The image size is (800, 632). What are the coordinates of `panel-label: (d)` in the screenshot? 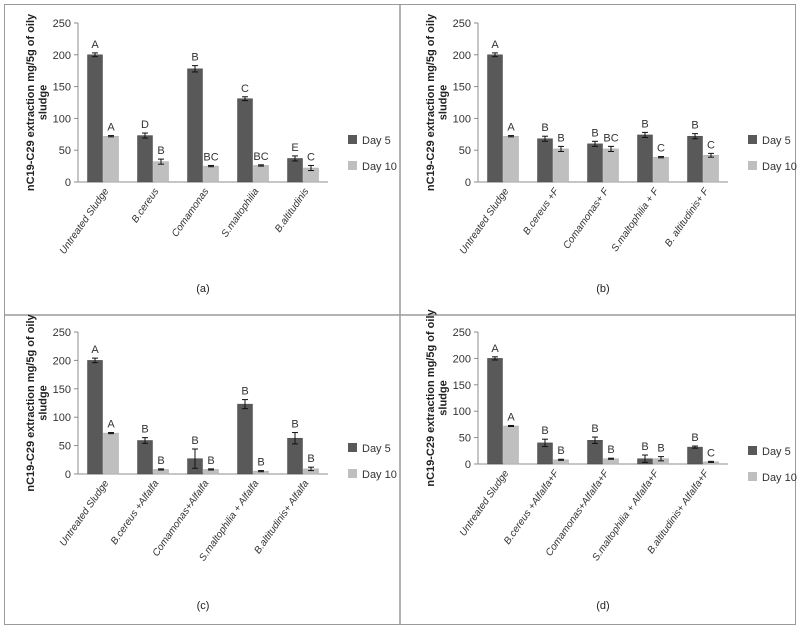 It's located at (602, 606).